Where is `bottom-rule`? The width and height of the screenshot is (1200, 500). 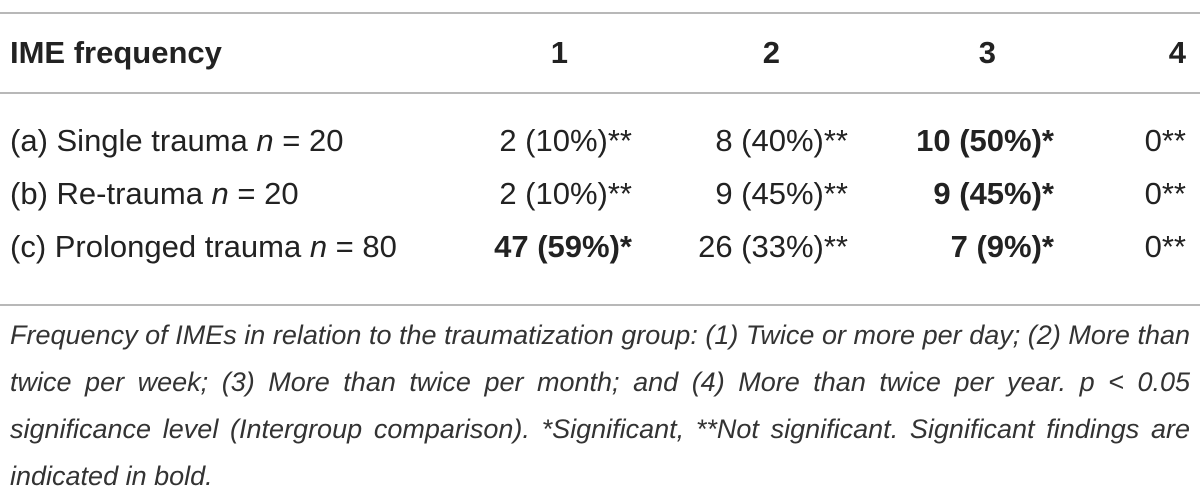
bottom-rule is located at coordinates (600, 305).